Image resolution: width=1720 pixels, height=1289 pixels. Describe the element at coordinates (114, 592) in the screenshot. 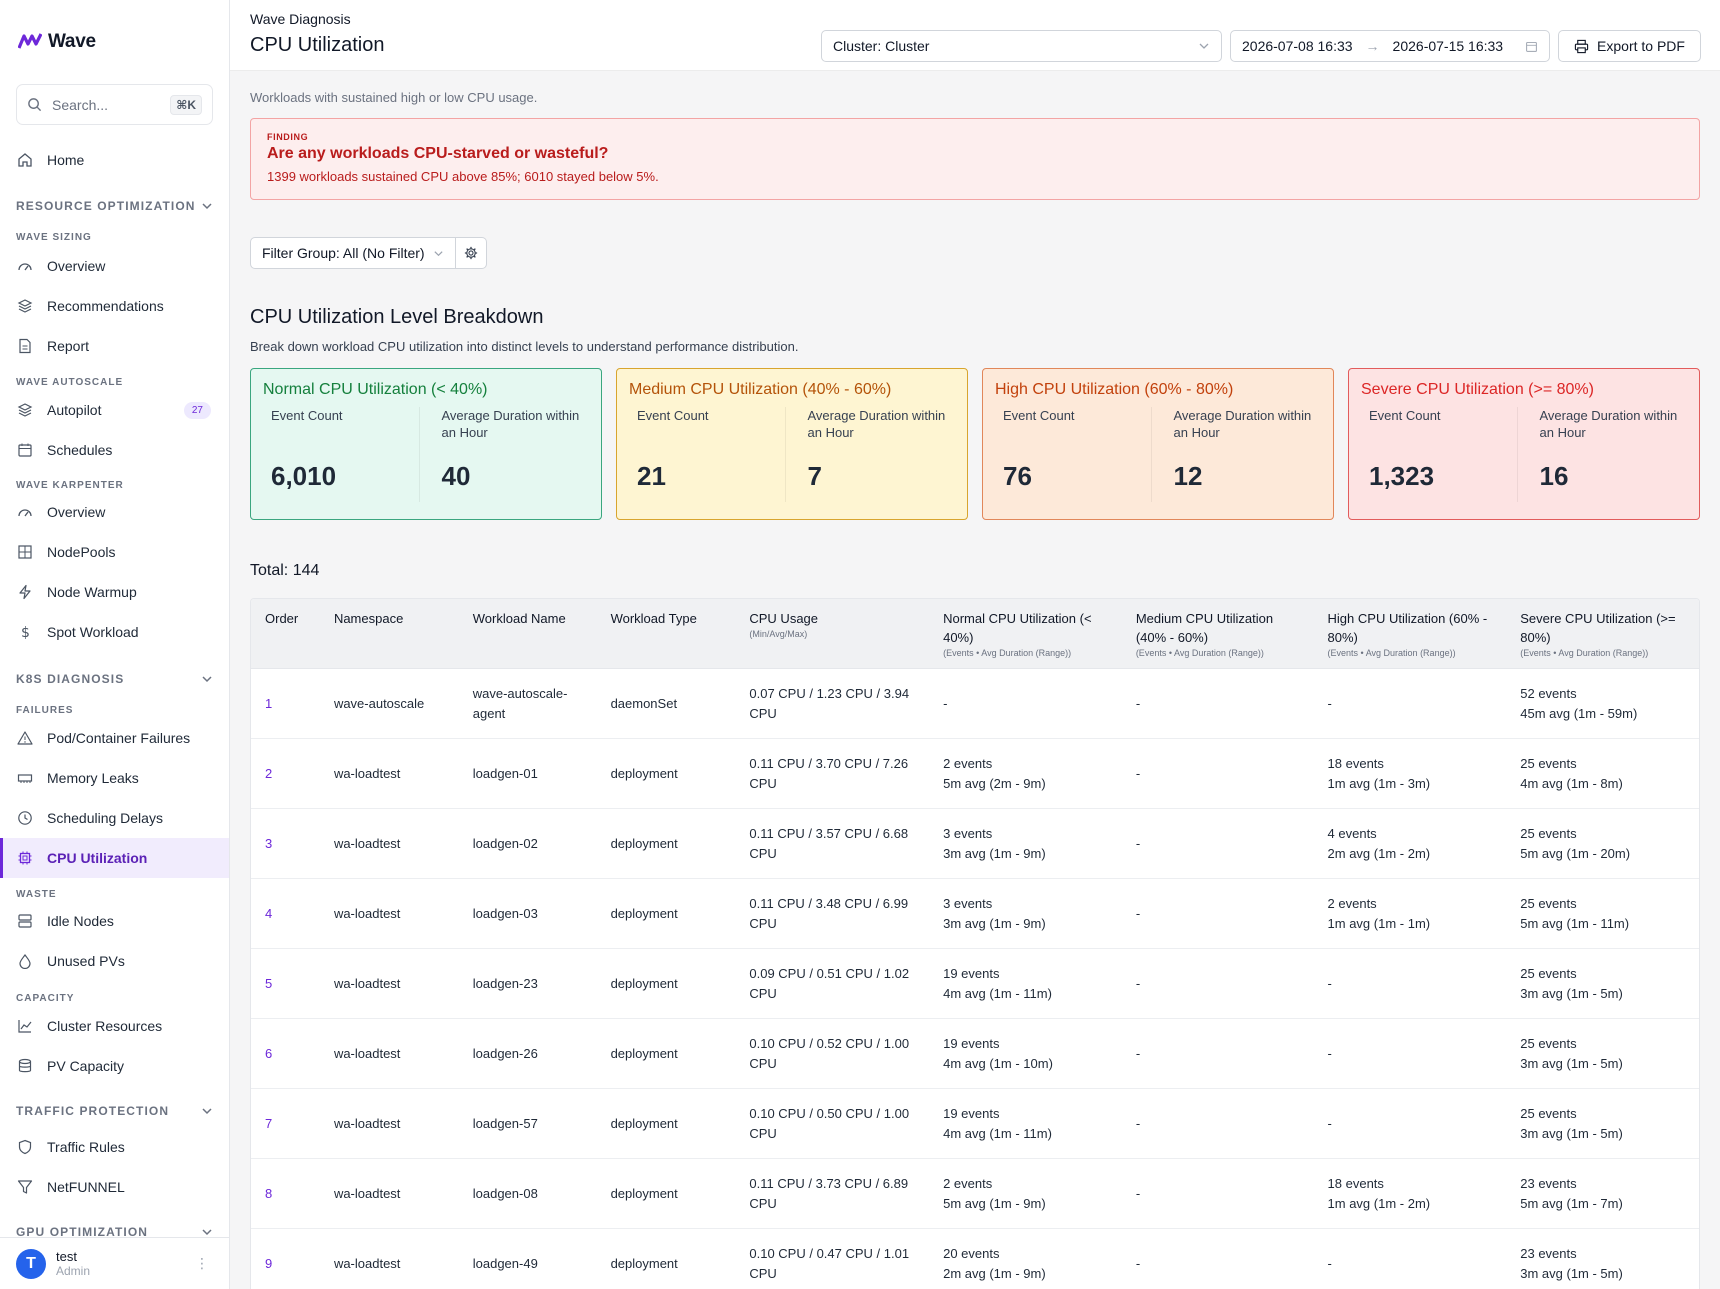

I see `sidebar-item-node-warmup: Node Warmup` at that location.